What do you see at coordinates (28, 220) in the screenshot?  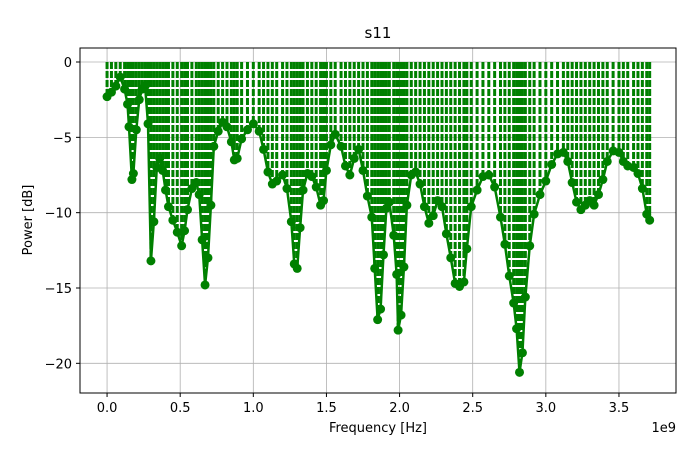 I see `y-axis-label: Power [dB]` at bounding box center [28, 220].